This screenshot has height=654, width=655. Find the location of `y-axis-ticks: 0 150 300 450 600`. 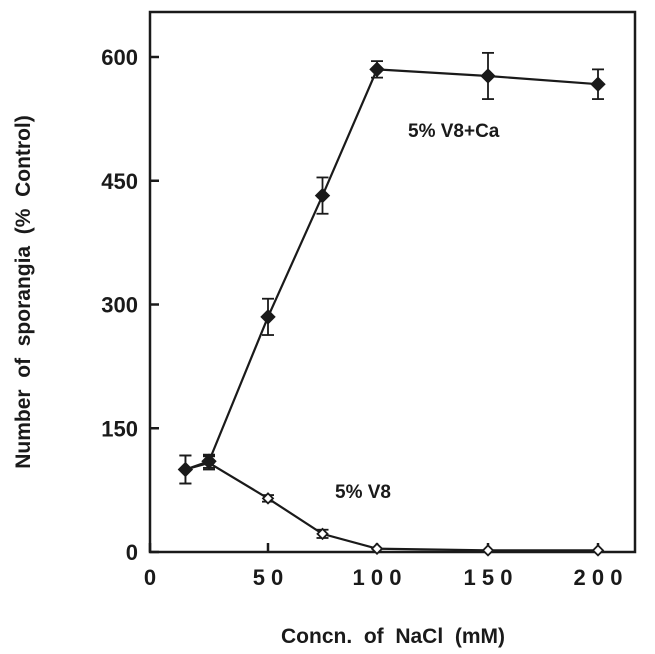

y-axis-ticks: 0 150 300 450 600 is located at coordinates (130, 305).